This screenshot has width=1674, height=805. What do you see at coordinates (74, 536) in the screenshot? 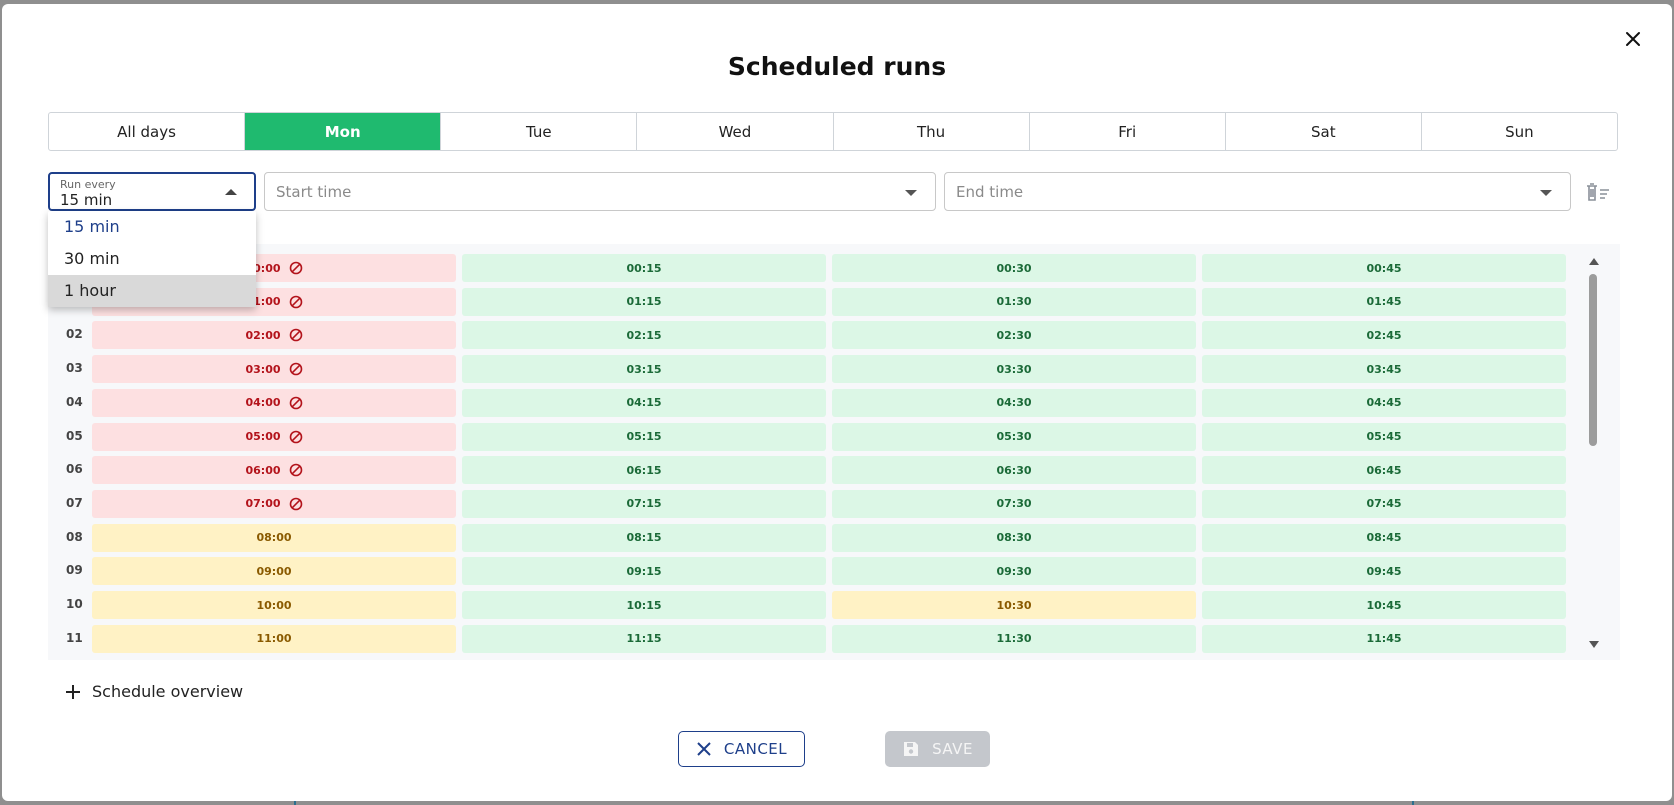
I see `hour-label: 08` at bounding box center [74, 536].